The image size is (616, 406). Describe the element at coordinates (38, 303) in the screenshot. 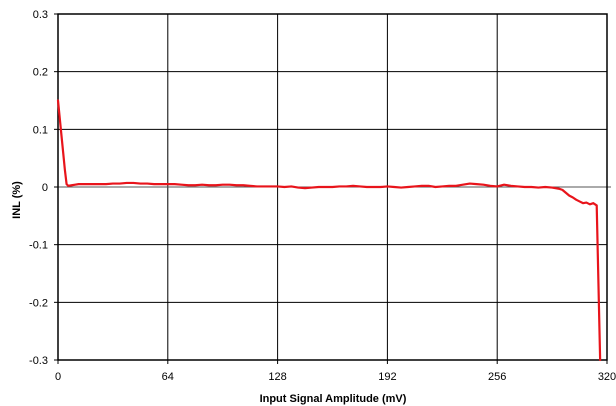

I see `y-tick-label: -0.2` at that location.